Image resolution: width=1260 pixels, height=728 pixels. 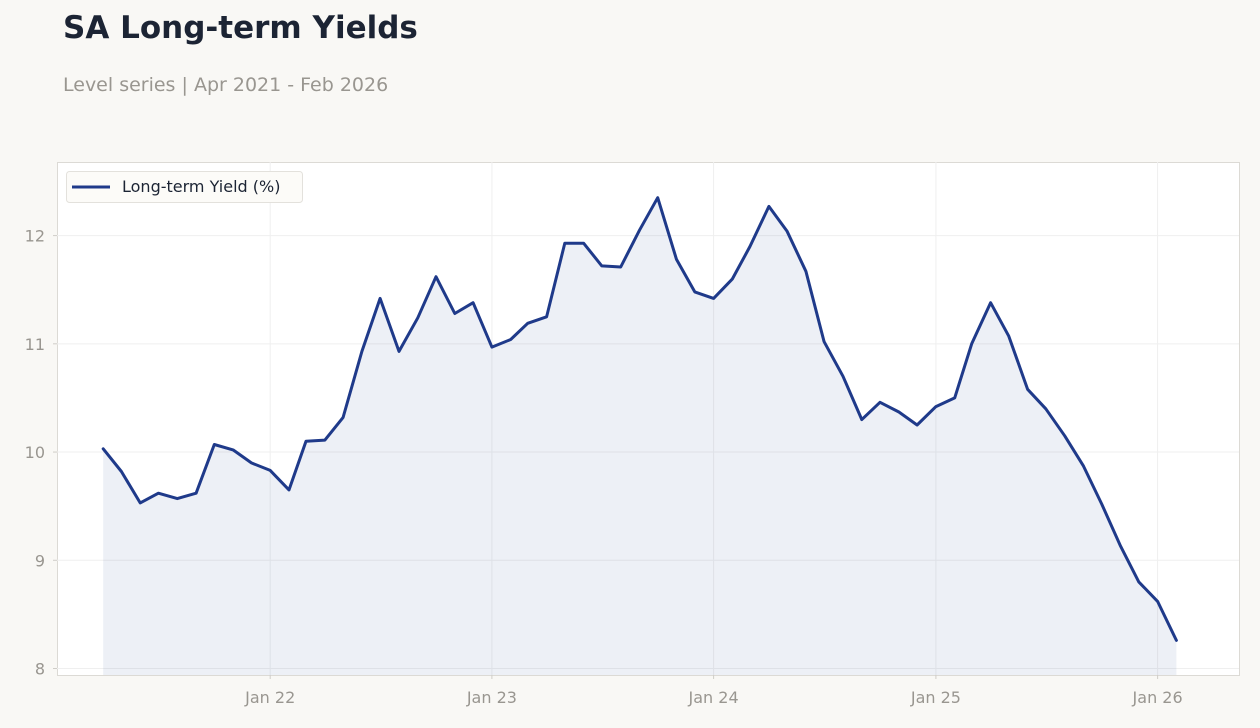 I want to click on legend-box, so click(x=184, y=187).